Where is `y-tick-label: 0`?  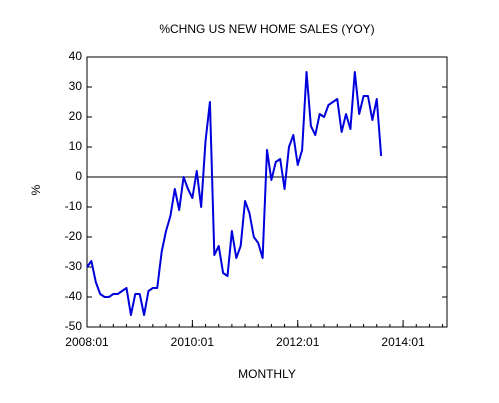
y-tick-label: 0 is located at coordinates (78, 176).